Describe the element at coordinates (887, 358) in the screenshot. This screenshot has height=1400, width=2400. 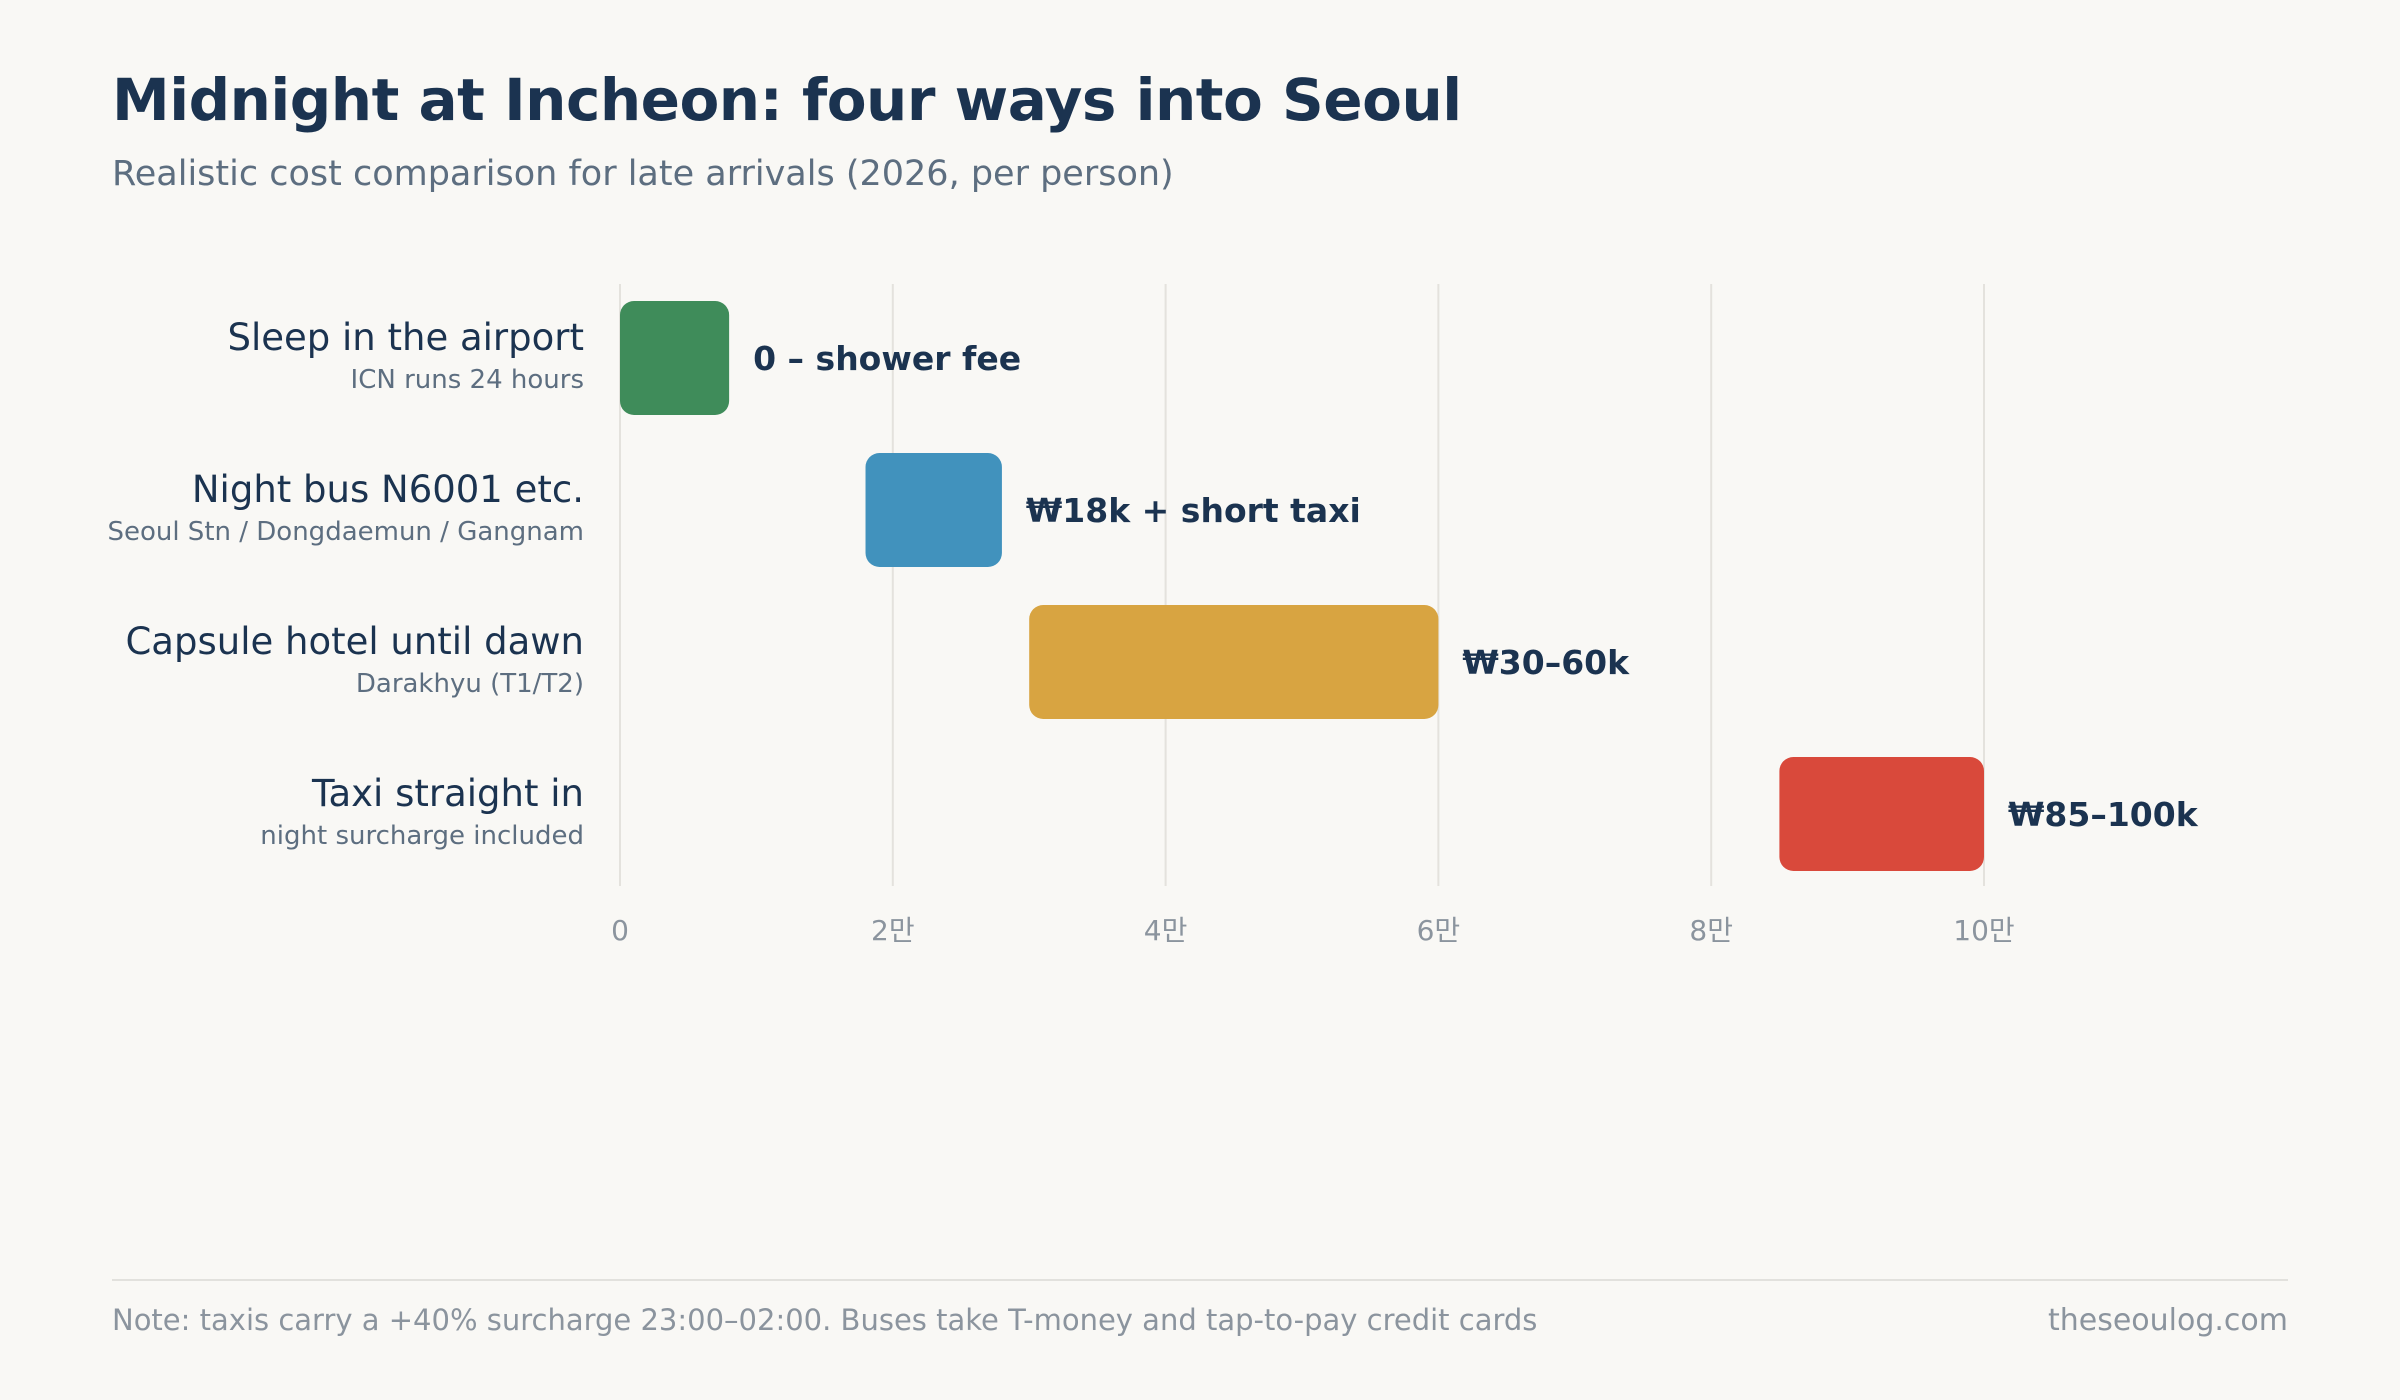
I see `data-label: 0 – shower fee` at that location.